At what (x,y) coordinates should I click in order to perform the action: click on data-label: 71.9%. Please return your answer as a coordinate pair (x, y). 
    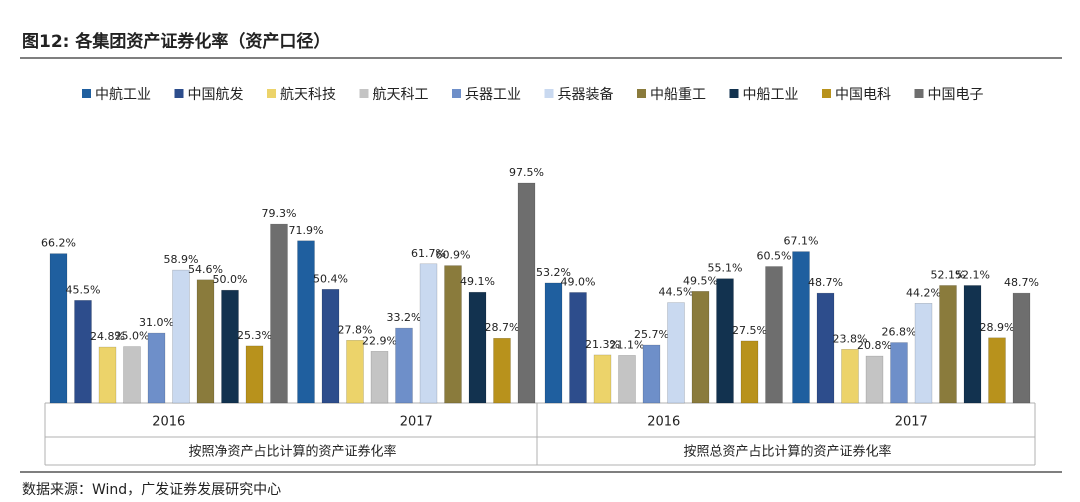
    Looking at the image, I should click on (306, 230).